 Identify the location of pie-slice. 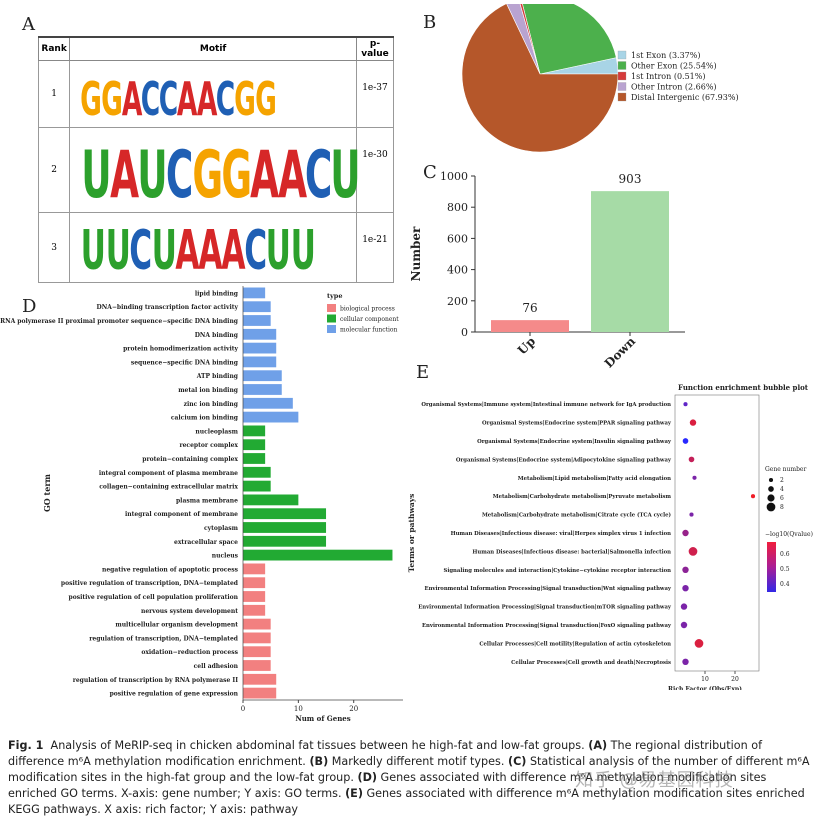
(569, 39).